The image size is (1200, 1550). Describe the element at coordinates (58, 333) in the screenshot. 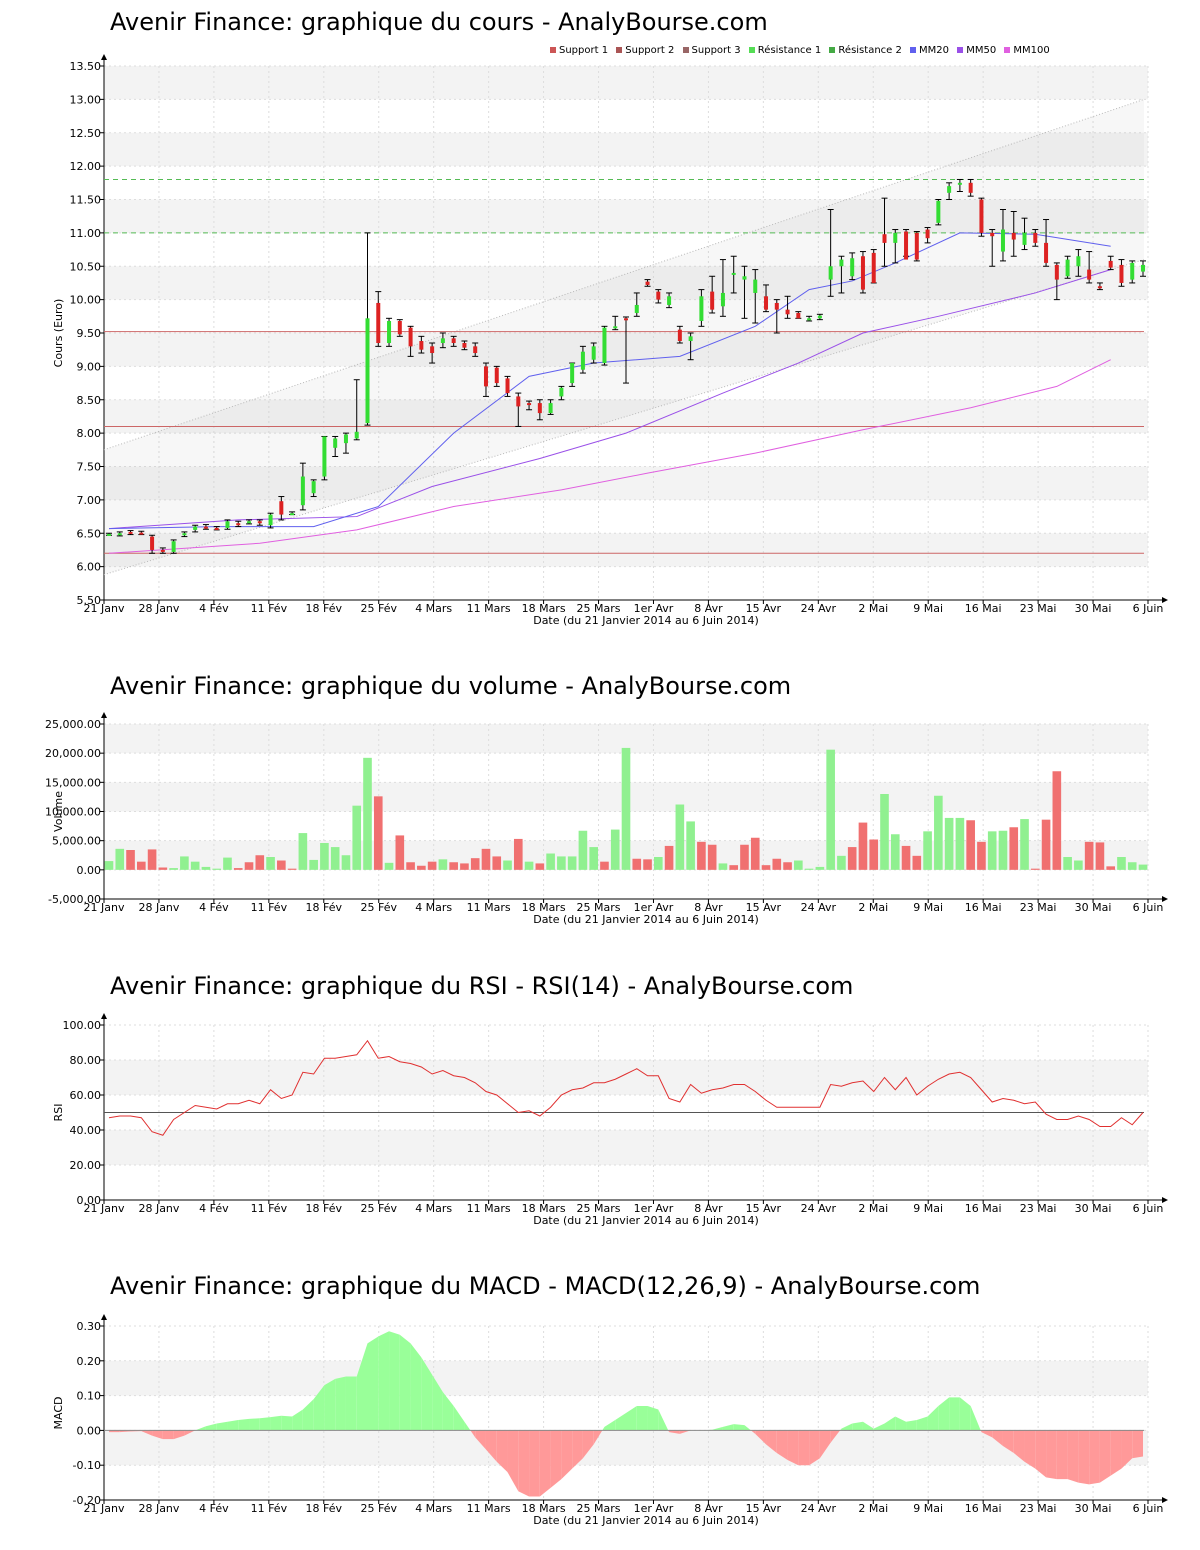

I see `price-y-axis-label: Cours (Euro)` at that location.